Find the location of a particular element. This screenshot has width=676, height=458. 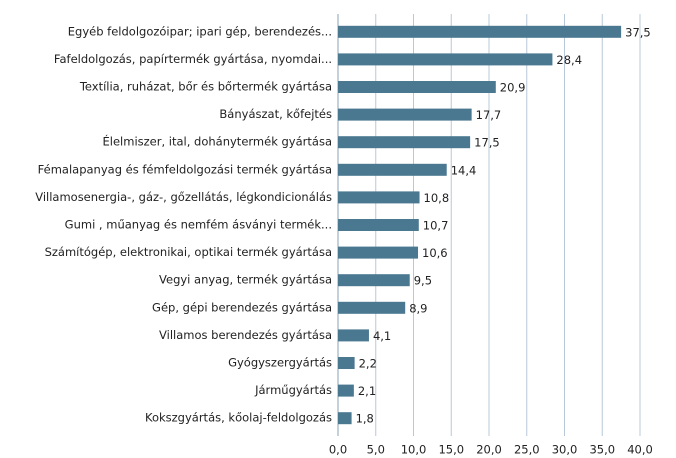

value-label: 10,6 is located at coordinates (435, 253).